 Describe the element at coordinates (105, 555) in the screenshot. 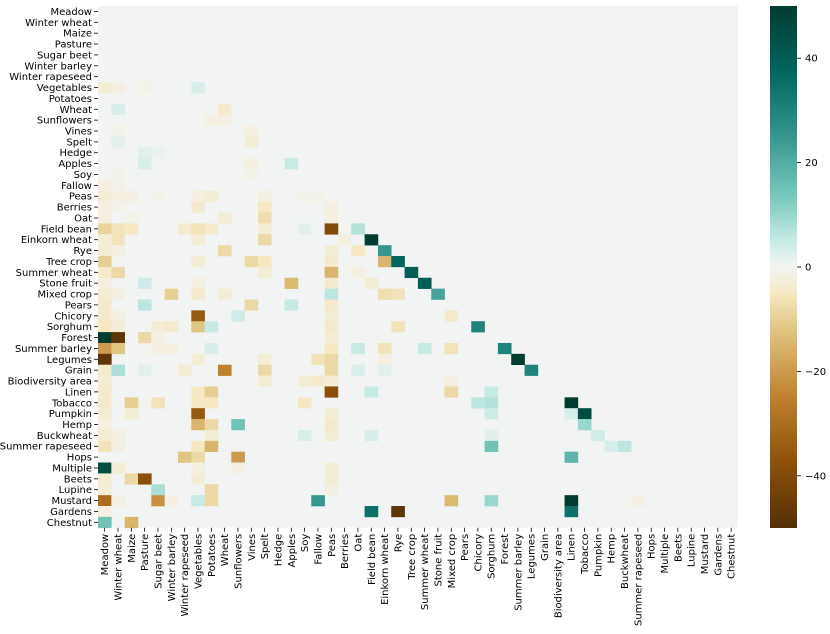

I see `x-tick-label: Meadow` at that location.